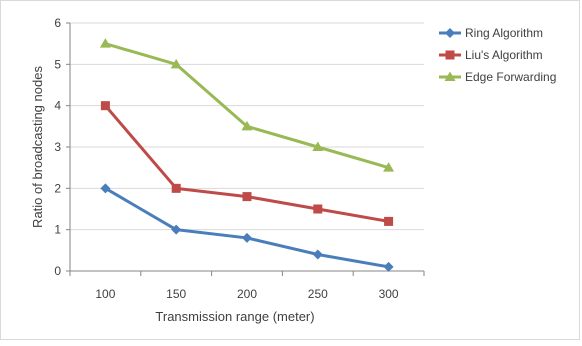 The width and height of the screenshot is (582, 346). What do you see at coordinates (389, 294) in the screenshot?
I see `x-tick-label: 300` at bounding box center [389, 294].